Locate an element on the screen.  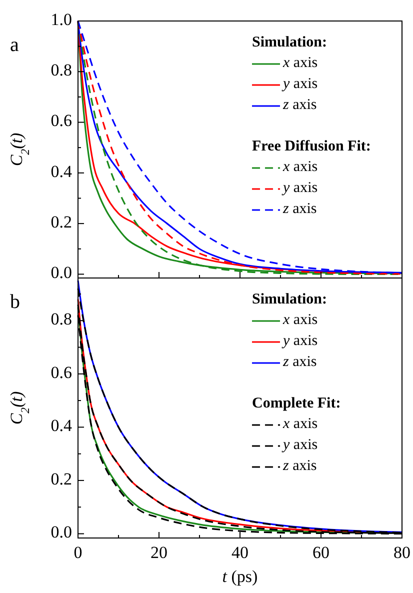
annotation: Complete Fit: is located at coordinates (296, 403).